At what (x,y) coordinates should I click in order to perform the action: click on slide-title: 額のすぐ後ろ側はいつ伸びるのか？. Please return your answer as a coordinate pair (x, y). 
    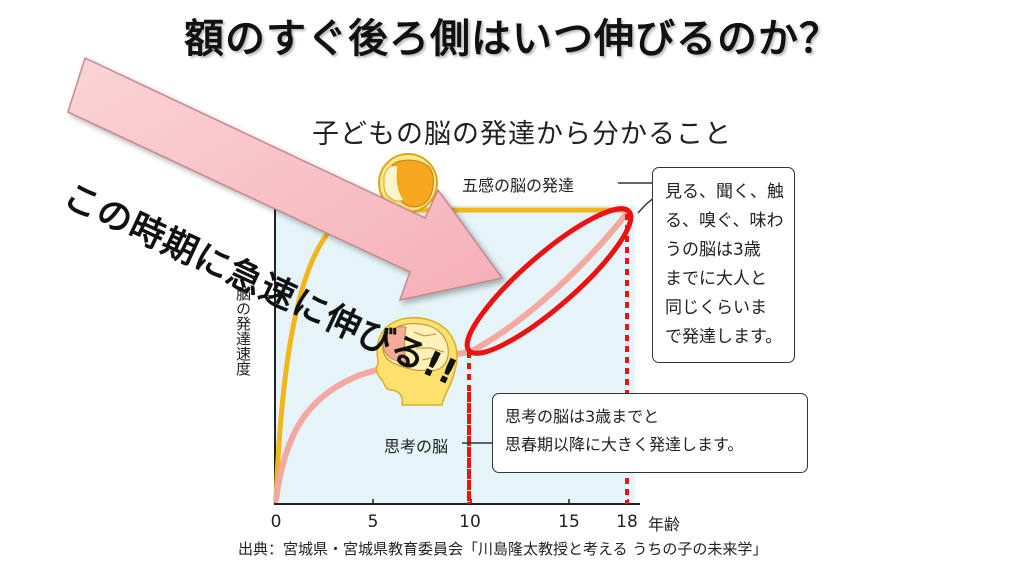
    Looking at the image, I should click on (512, 39).